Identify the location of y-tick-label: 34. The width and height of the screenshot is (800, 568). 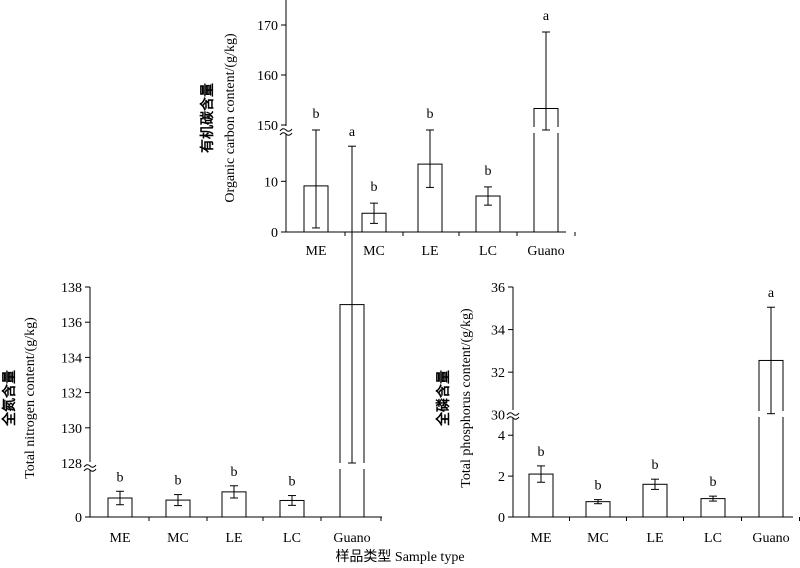
(498, 331).